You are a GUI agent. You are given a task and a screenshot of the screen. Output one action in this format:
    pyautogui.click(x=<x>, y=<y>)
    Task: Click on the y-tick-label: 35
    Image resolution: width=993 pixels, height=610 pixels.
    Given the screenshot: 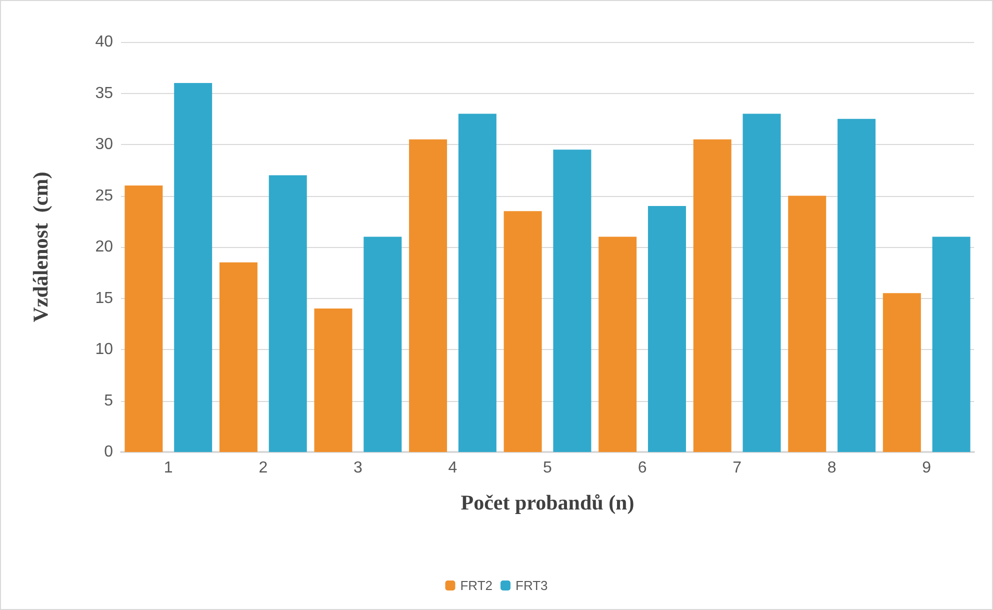 What is the action you would take?
    pyautogui.click(x=104, y=93)
    